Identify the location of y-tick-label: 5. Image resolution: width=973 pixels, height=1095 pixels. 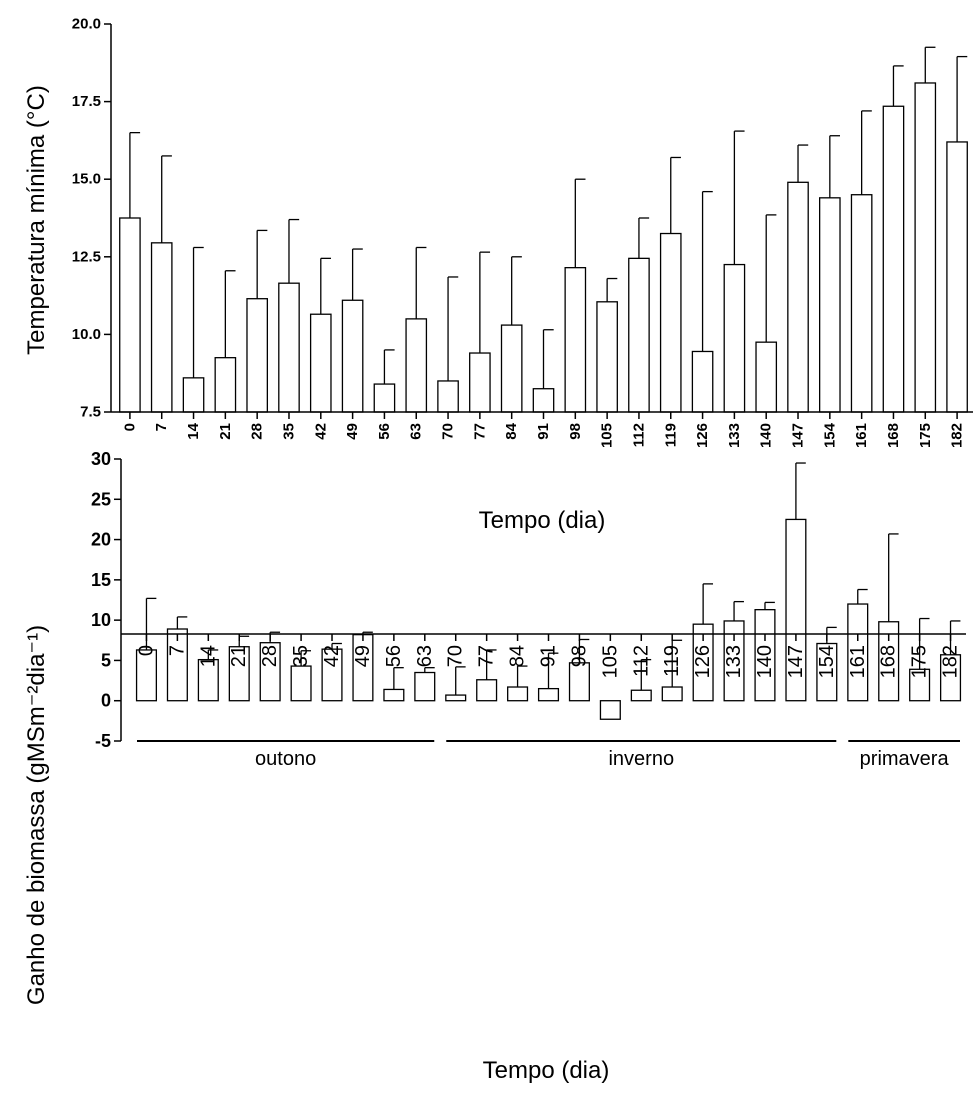
(106, 660).